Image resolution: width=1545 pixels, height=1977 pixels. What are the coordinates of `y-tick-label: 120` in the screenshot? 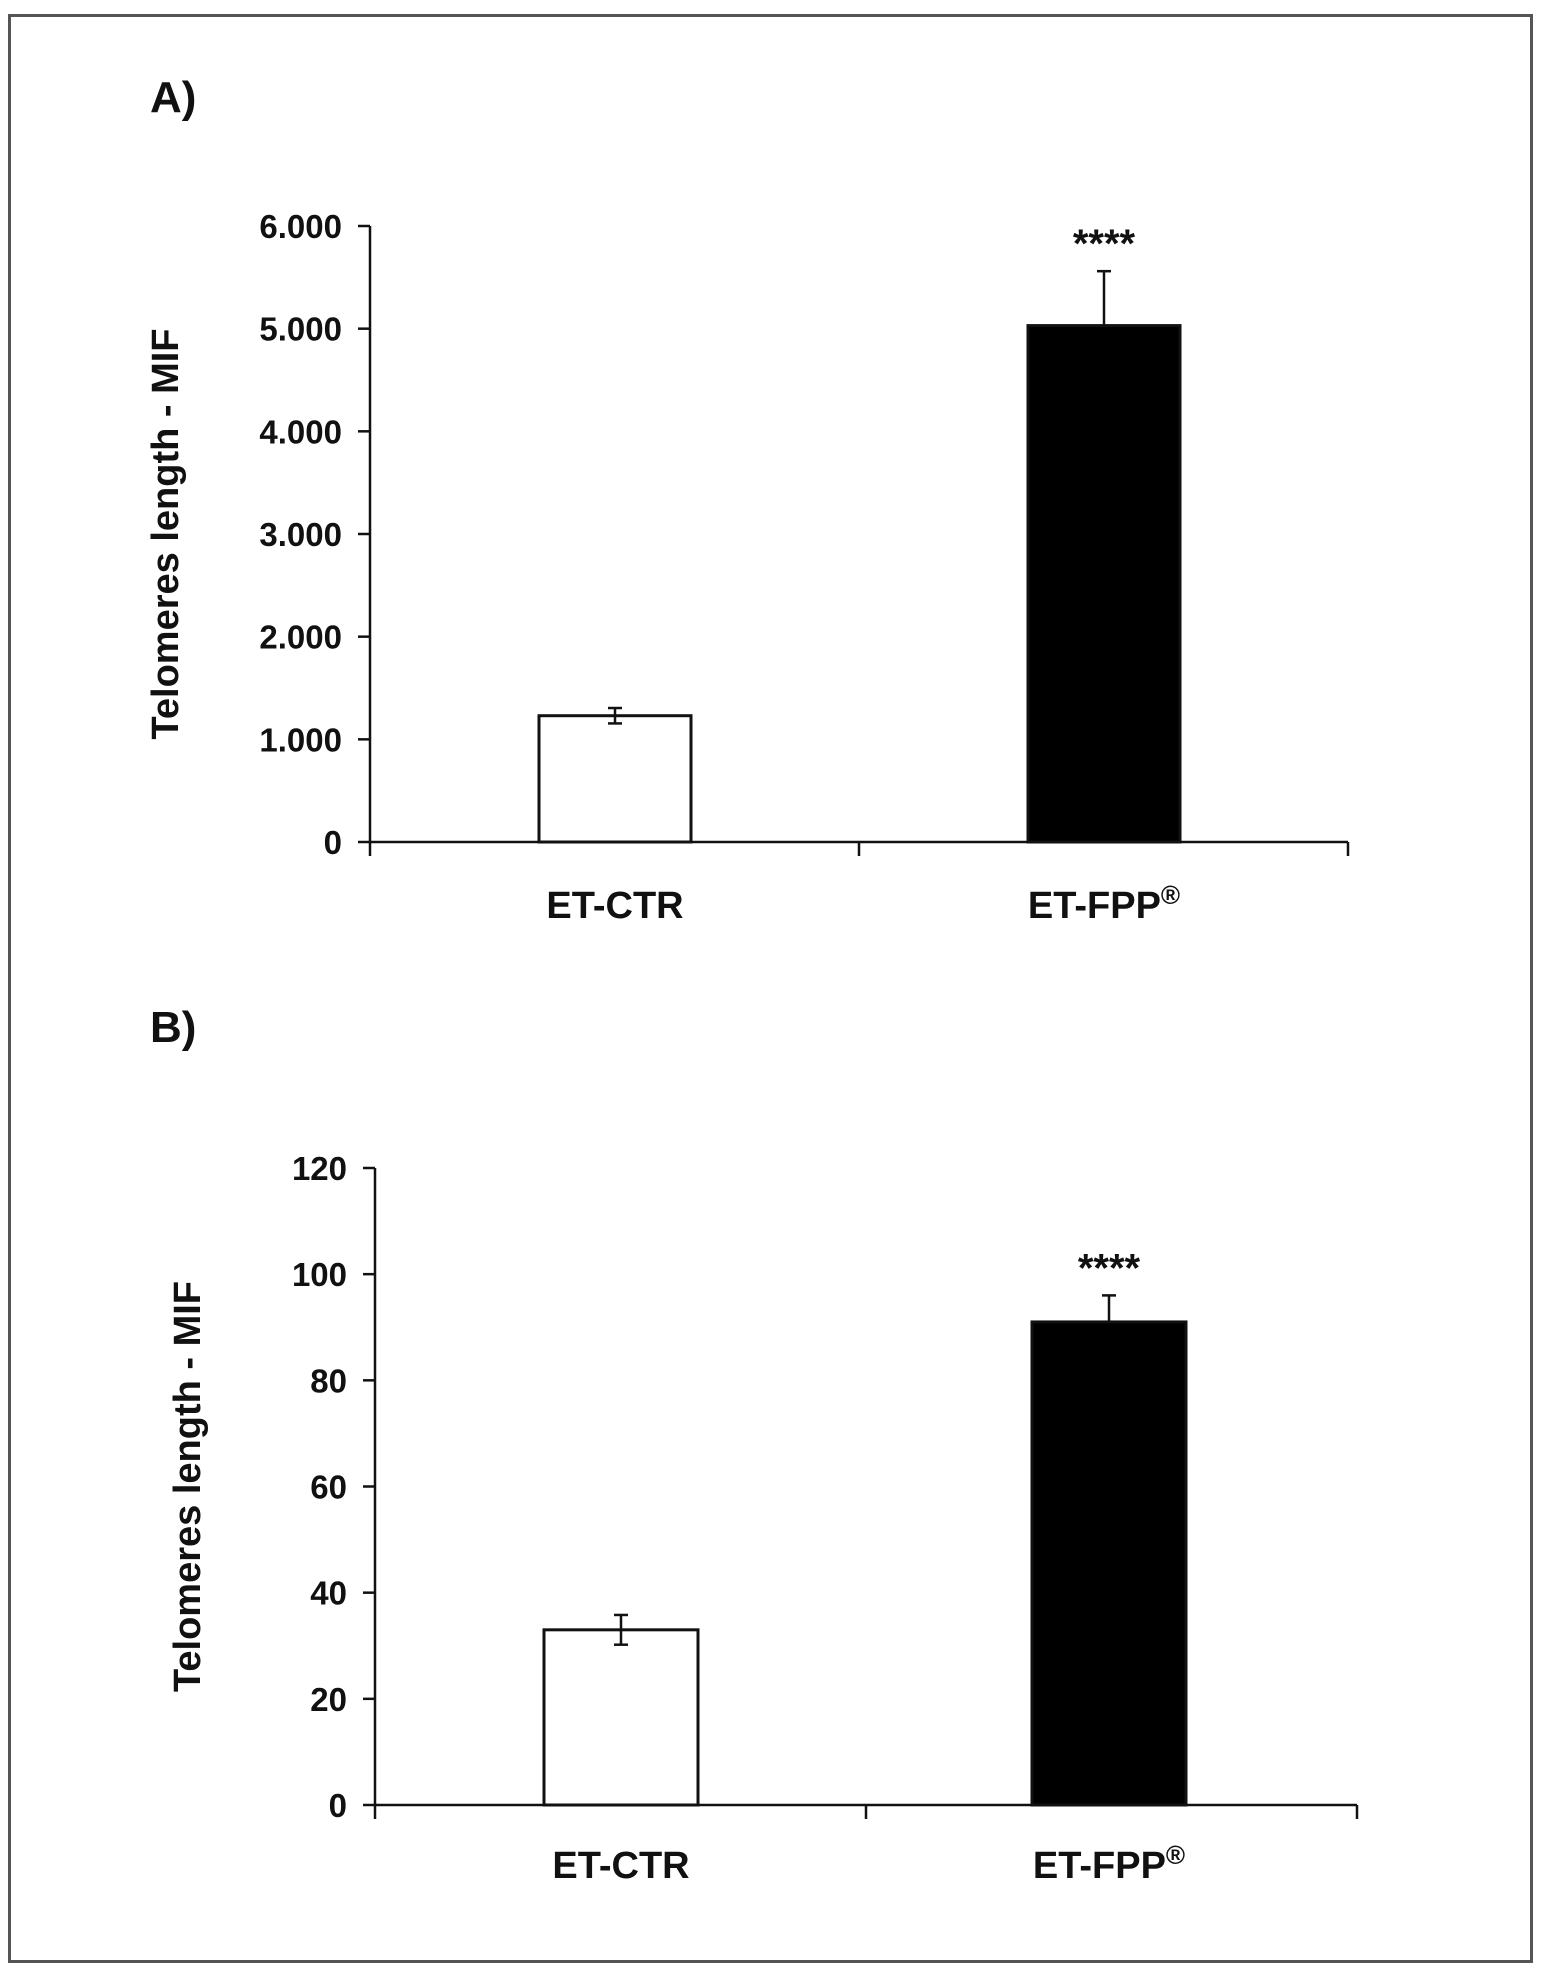 It's located at (319, 1168).